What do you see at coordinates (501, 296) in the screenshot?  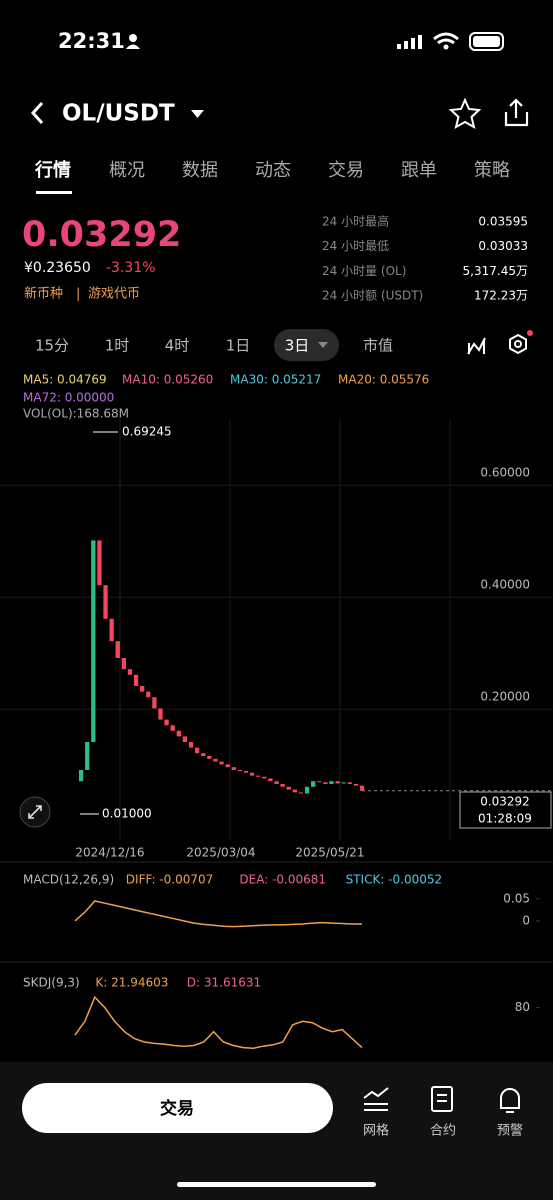 I see `stat-value: 172.23万` at bounding box center [501, 296].